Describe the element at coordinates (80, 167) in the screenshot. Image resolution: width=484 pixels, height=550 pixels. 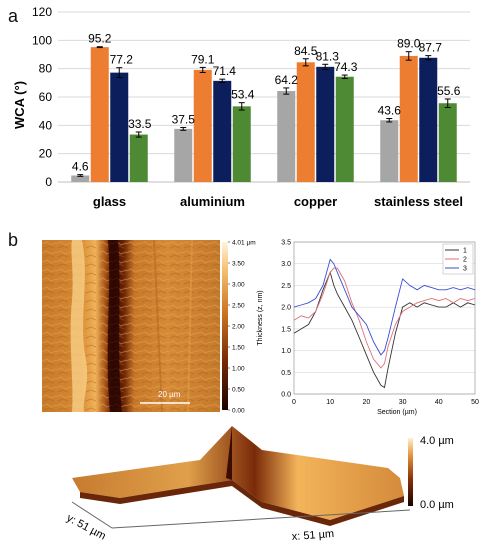
I see `data-label: 4.6` at that location.